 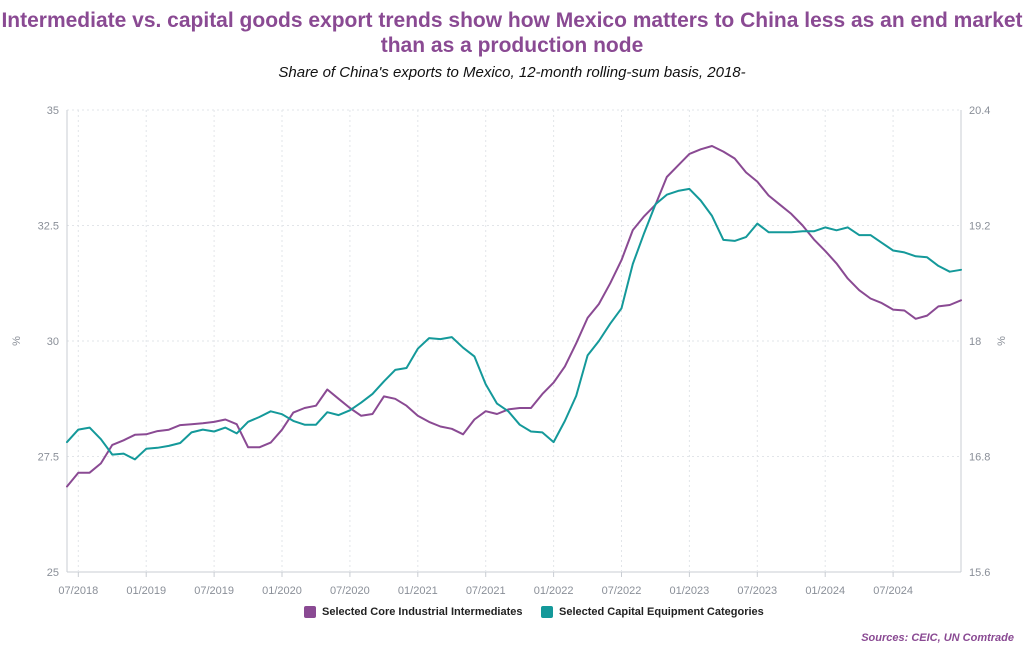 I want to click on x-tick-label: 07/2020, so click(x=350, y=591).